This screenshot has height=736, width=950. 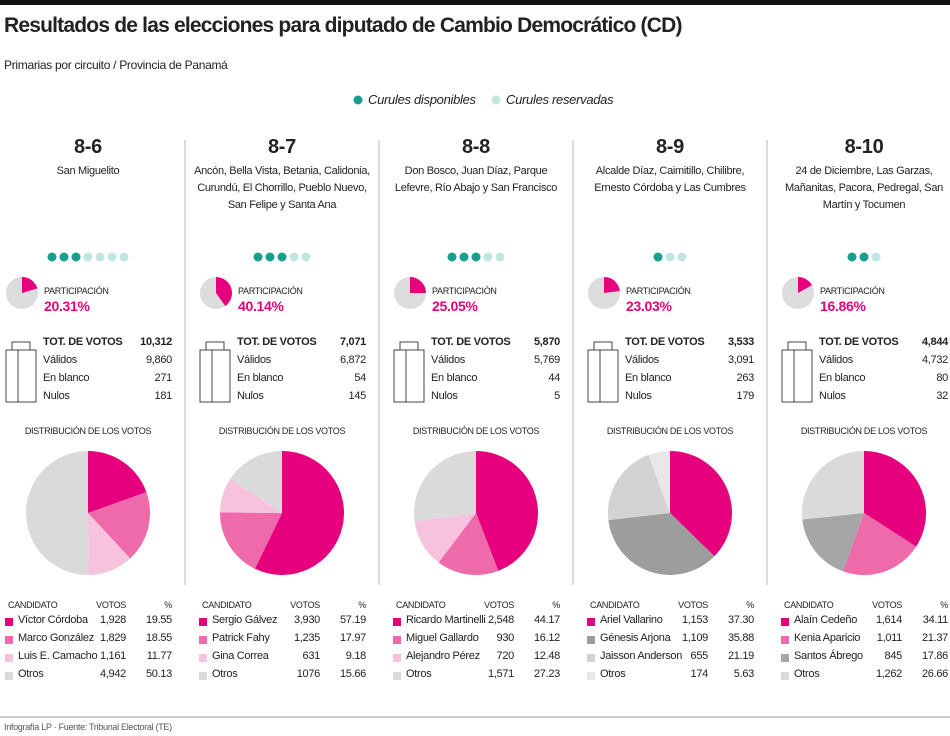 I want to click on totals-value: 4,732, so click(x=934, y=360).